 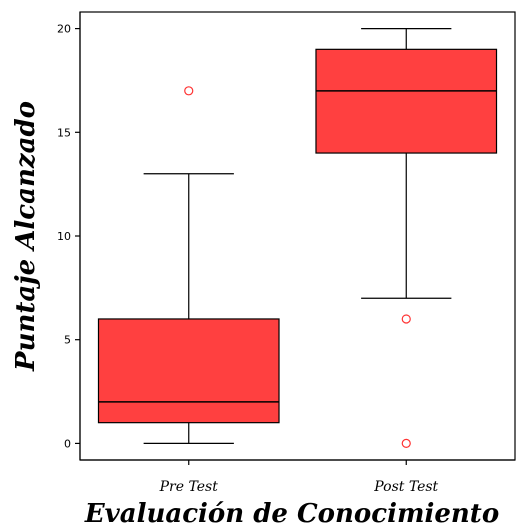 I want to click on y-axis-ticks: 0 5 10 15 20, so click(x=68, y=236).